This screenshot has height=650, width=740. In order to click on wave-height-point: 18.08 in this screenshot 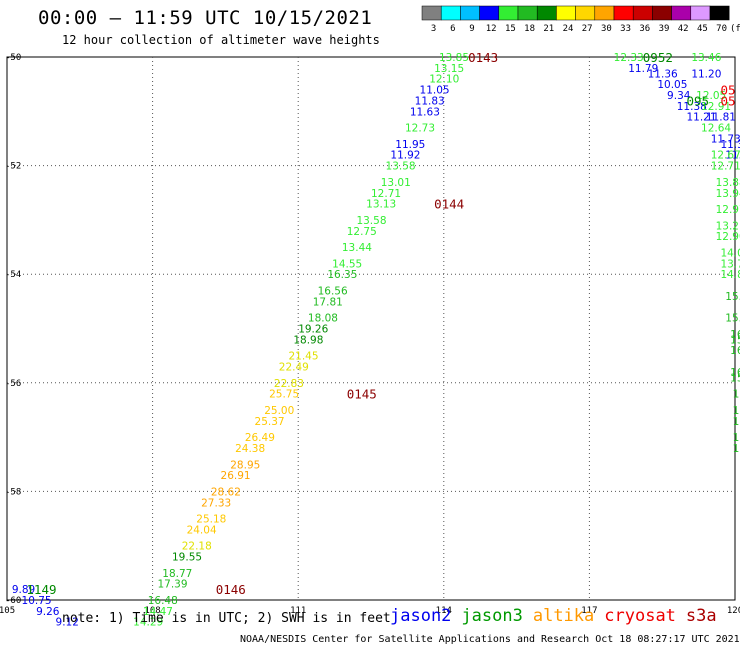, I will do `click(323, 319)`.